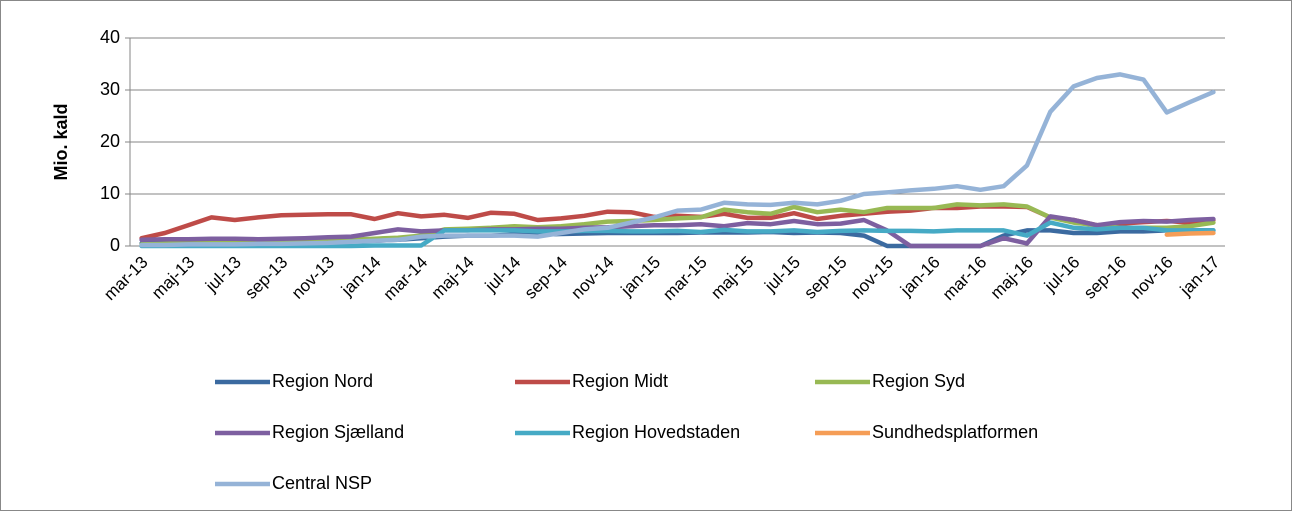  What do you see at coordinates (955, 432) in the screenshot?
I see `legend-label: Sundhedsplatformen` at bounding box center [955, 432].